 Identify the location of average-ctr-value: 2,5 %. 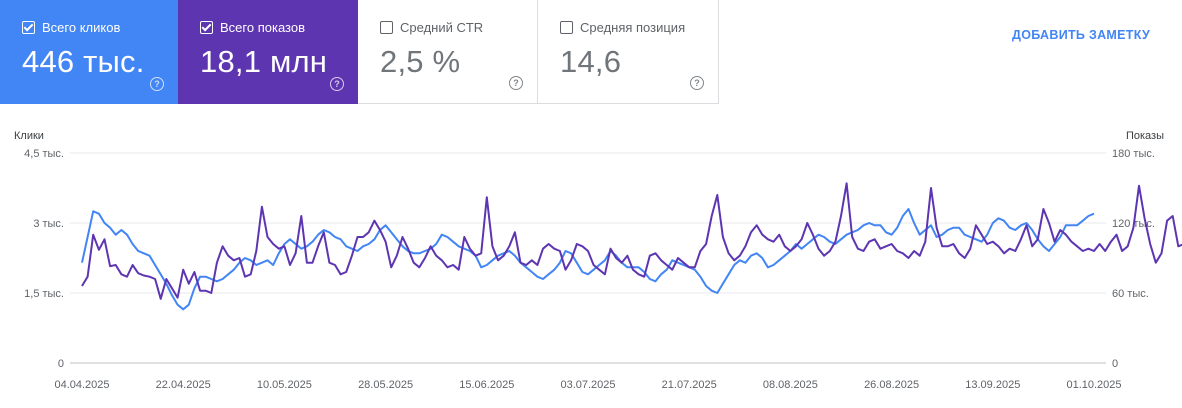
(420, 61).